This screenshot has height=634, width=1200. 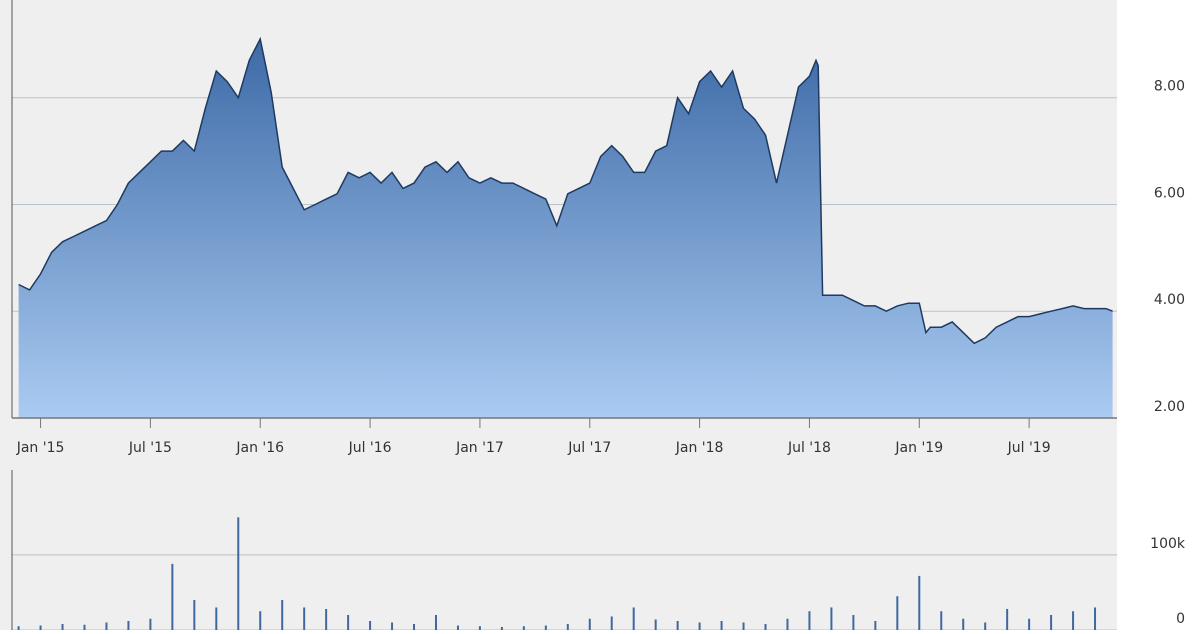 What do you see at coordinates (699, 448) in the screenshot?
I see `x-tick-label: Jan '18` at bounding box center [699, 448].